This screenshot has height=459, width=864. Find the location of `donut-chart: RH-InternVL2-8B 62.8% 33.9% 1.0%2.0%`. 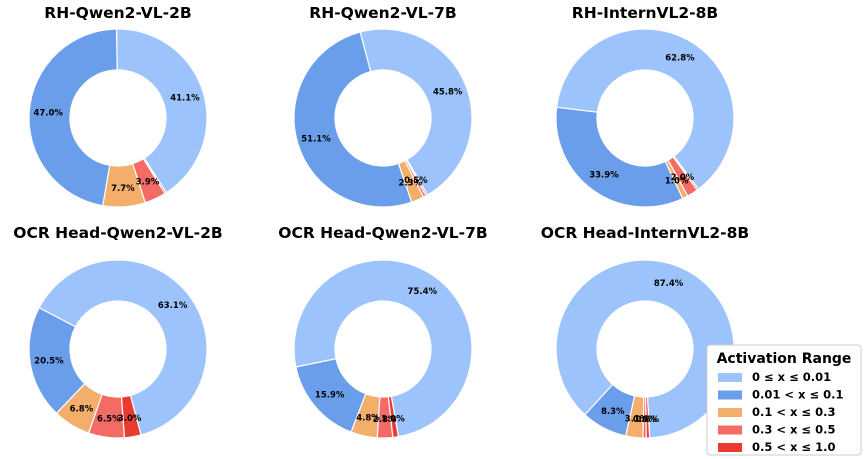

donut-chart: RH-InternVL2-8B 62.8% 33.9% 1.0%2.0% is located at coordinates (645, 106).